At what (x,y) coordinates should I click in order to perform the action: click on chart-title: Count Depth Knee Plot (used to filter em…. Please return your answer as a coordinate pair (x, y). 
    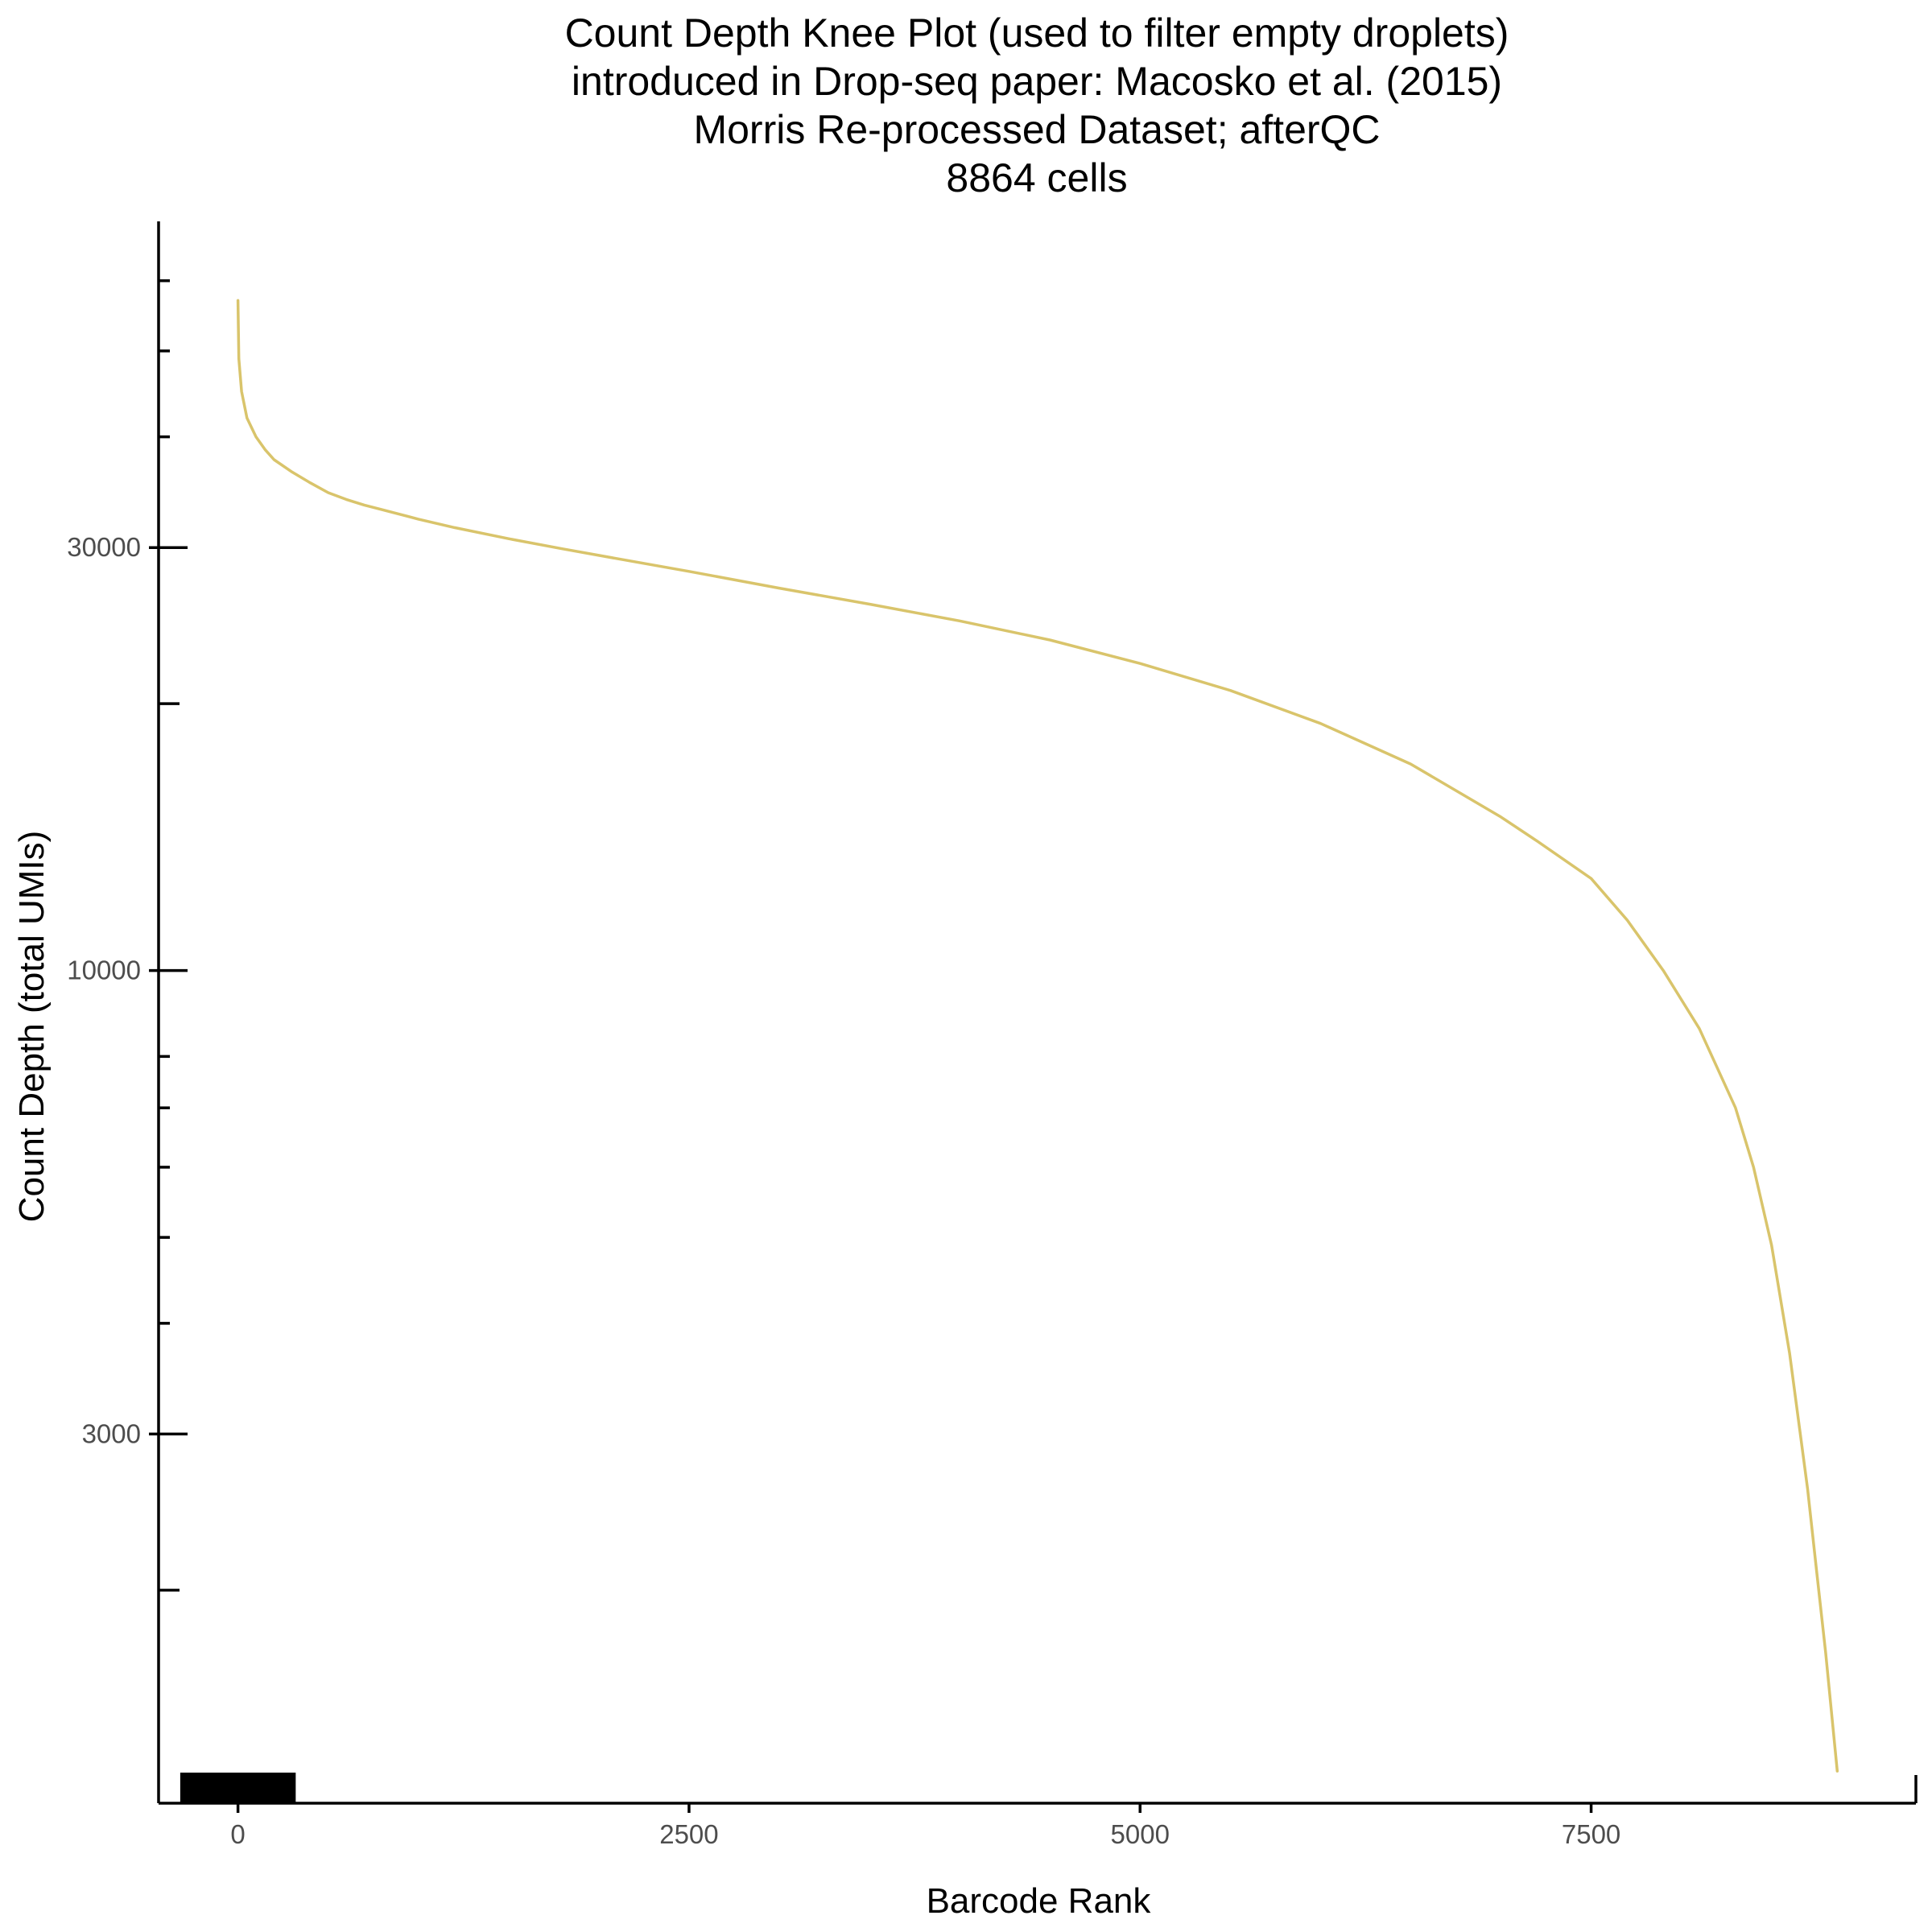
    Looking at the image, I should click on (1037, 105).